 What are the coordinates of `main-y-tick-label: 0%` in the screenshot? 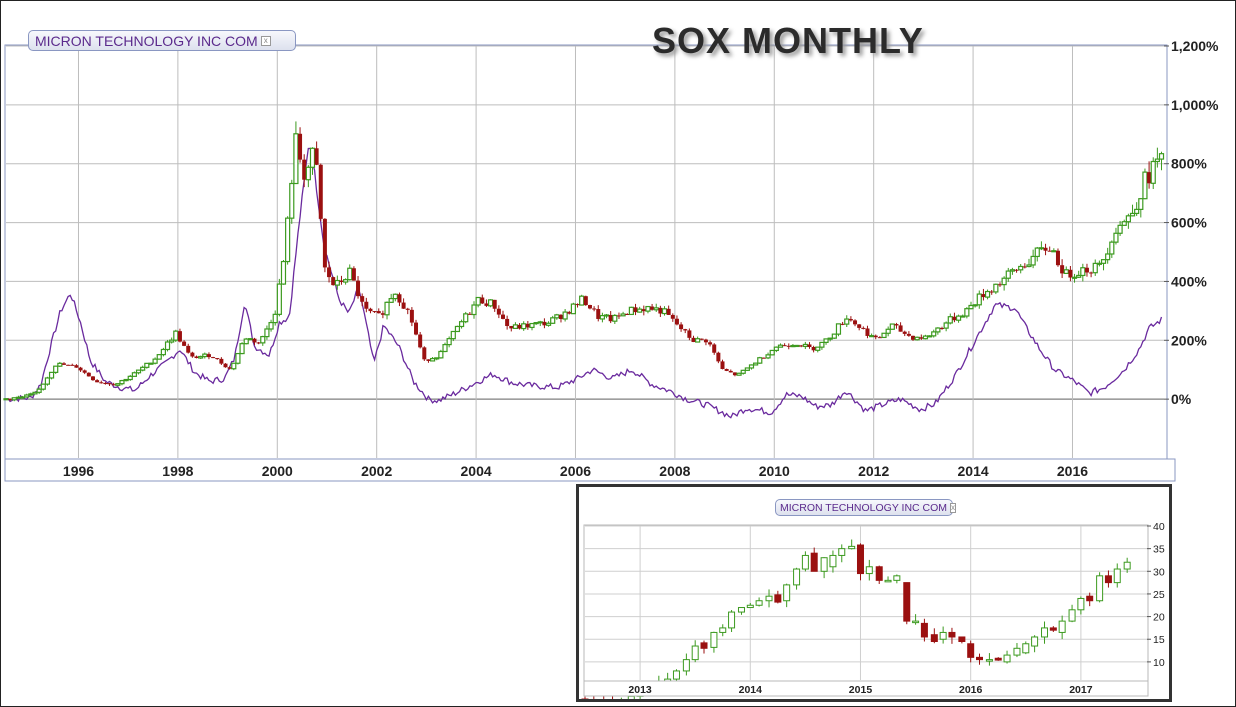 It's located at (1181, 399).